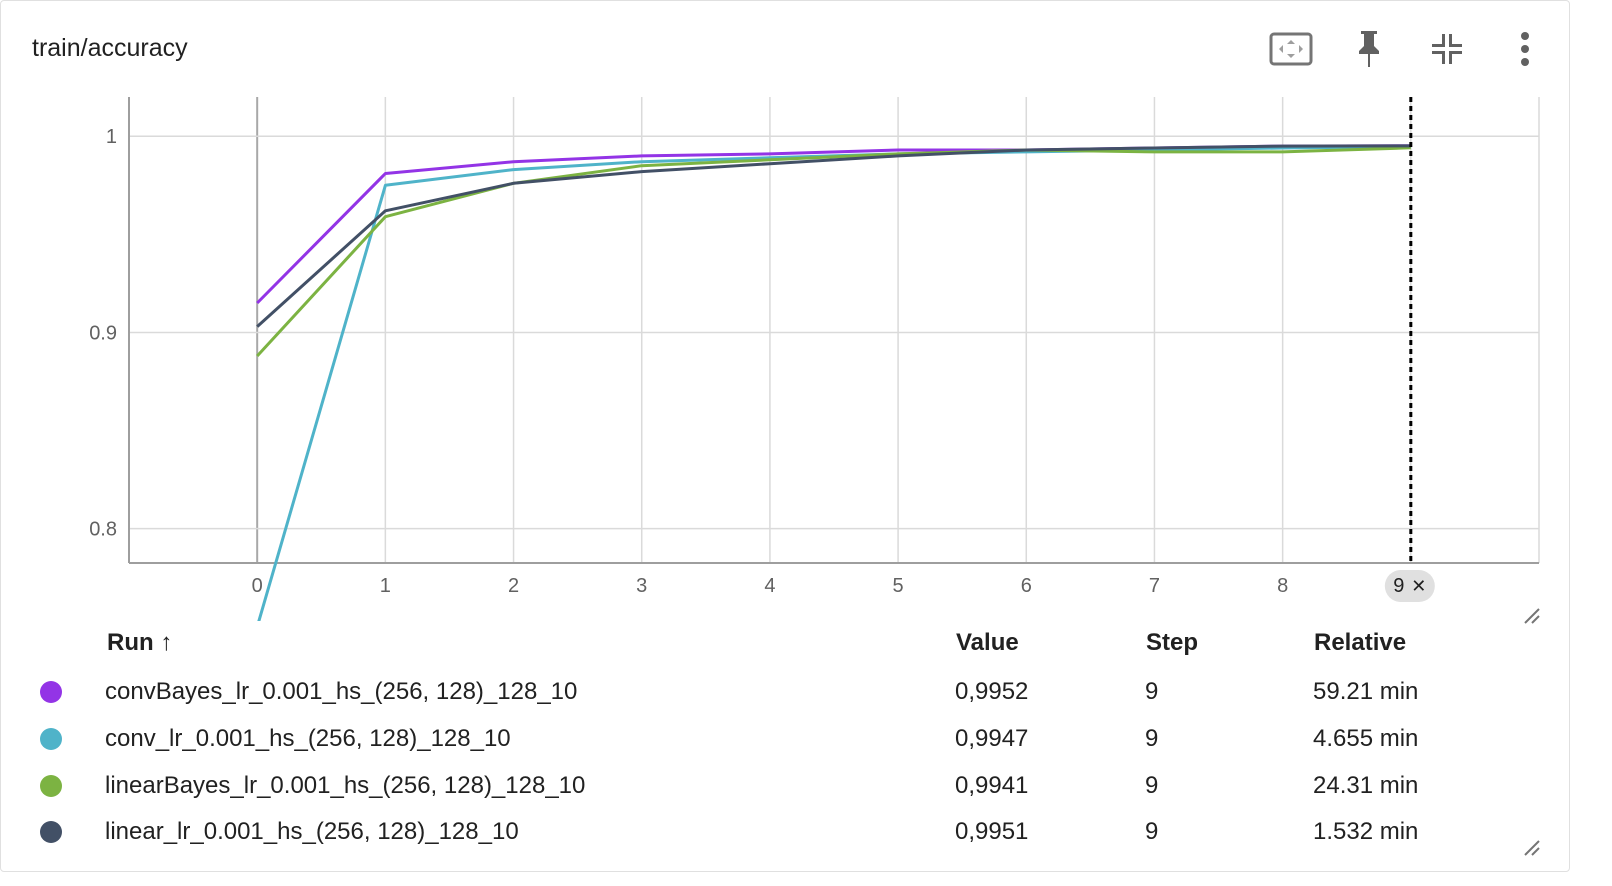 The height and width of the screenshot is (886, 1612). I want to click on more-menu-button, so click(1525, 49).